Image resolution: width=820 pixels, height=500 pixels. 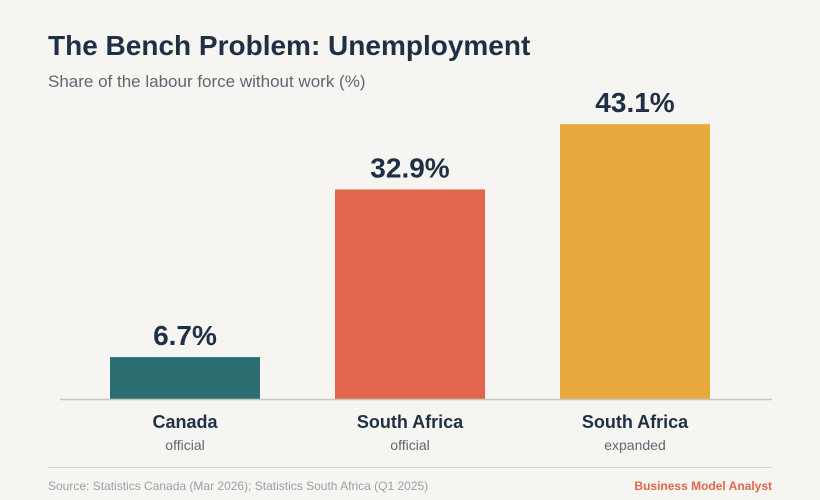 What do you see at coordinates (410, 467) in the screenshot?
I see `footer-divider` at bounding box center [410, 467].